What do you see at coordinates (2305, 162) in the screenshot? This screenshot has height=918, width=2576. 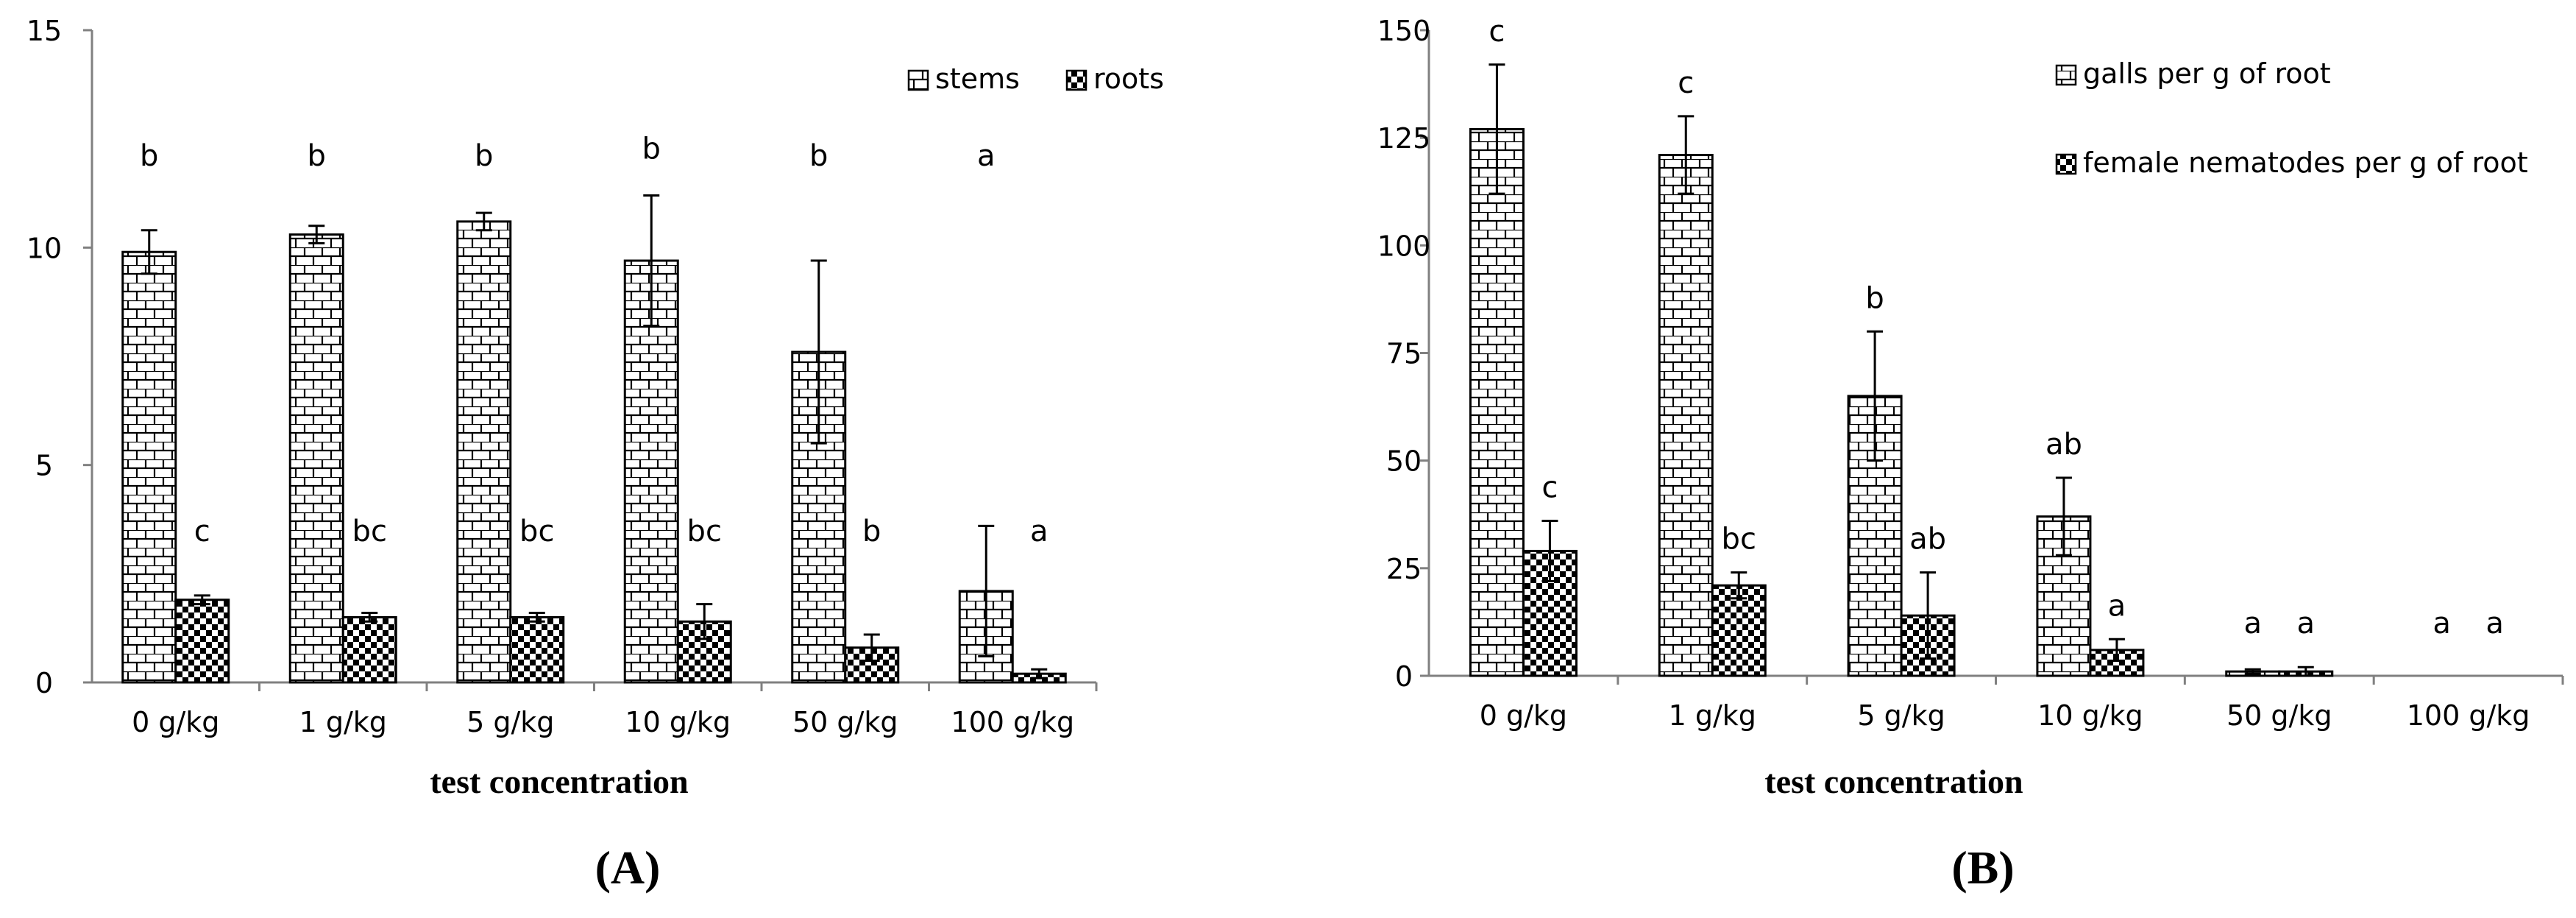 I see `legend-label: female nematodes per g of root` at bounding box center [2305, 162].